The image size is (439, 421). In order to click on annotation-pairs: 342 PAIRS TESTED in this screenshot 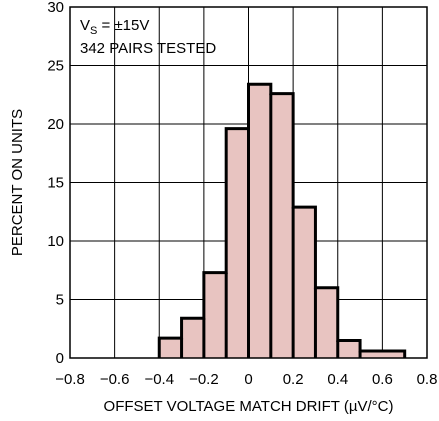, I will do `click(148, 48)`.